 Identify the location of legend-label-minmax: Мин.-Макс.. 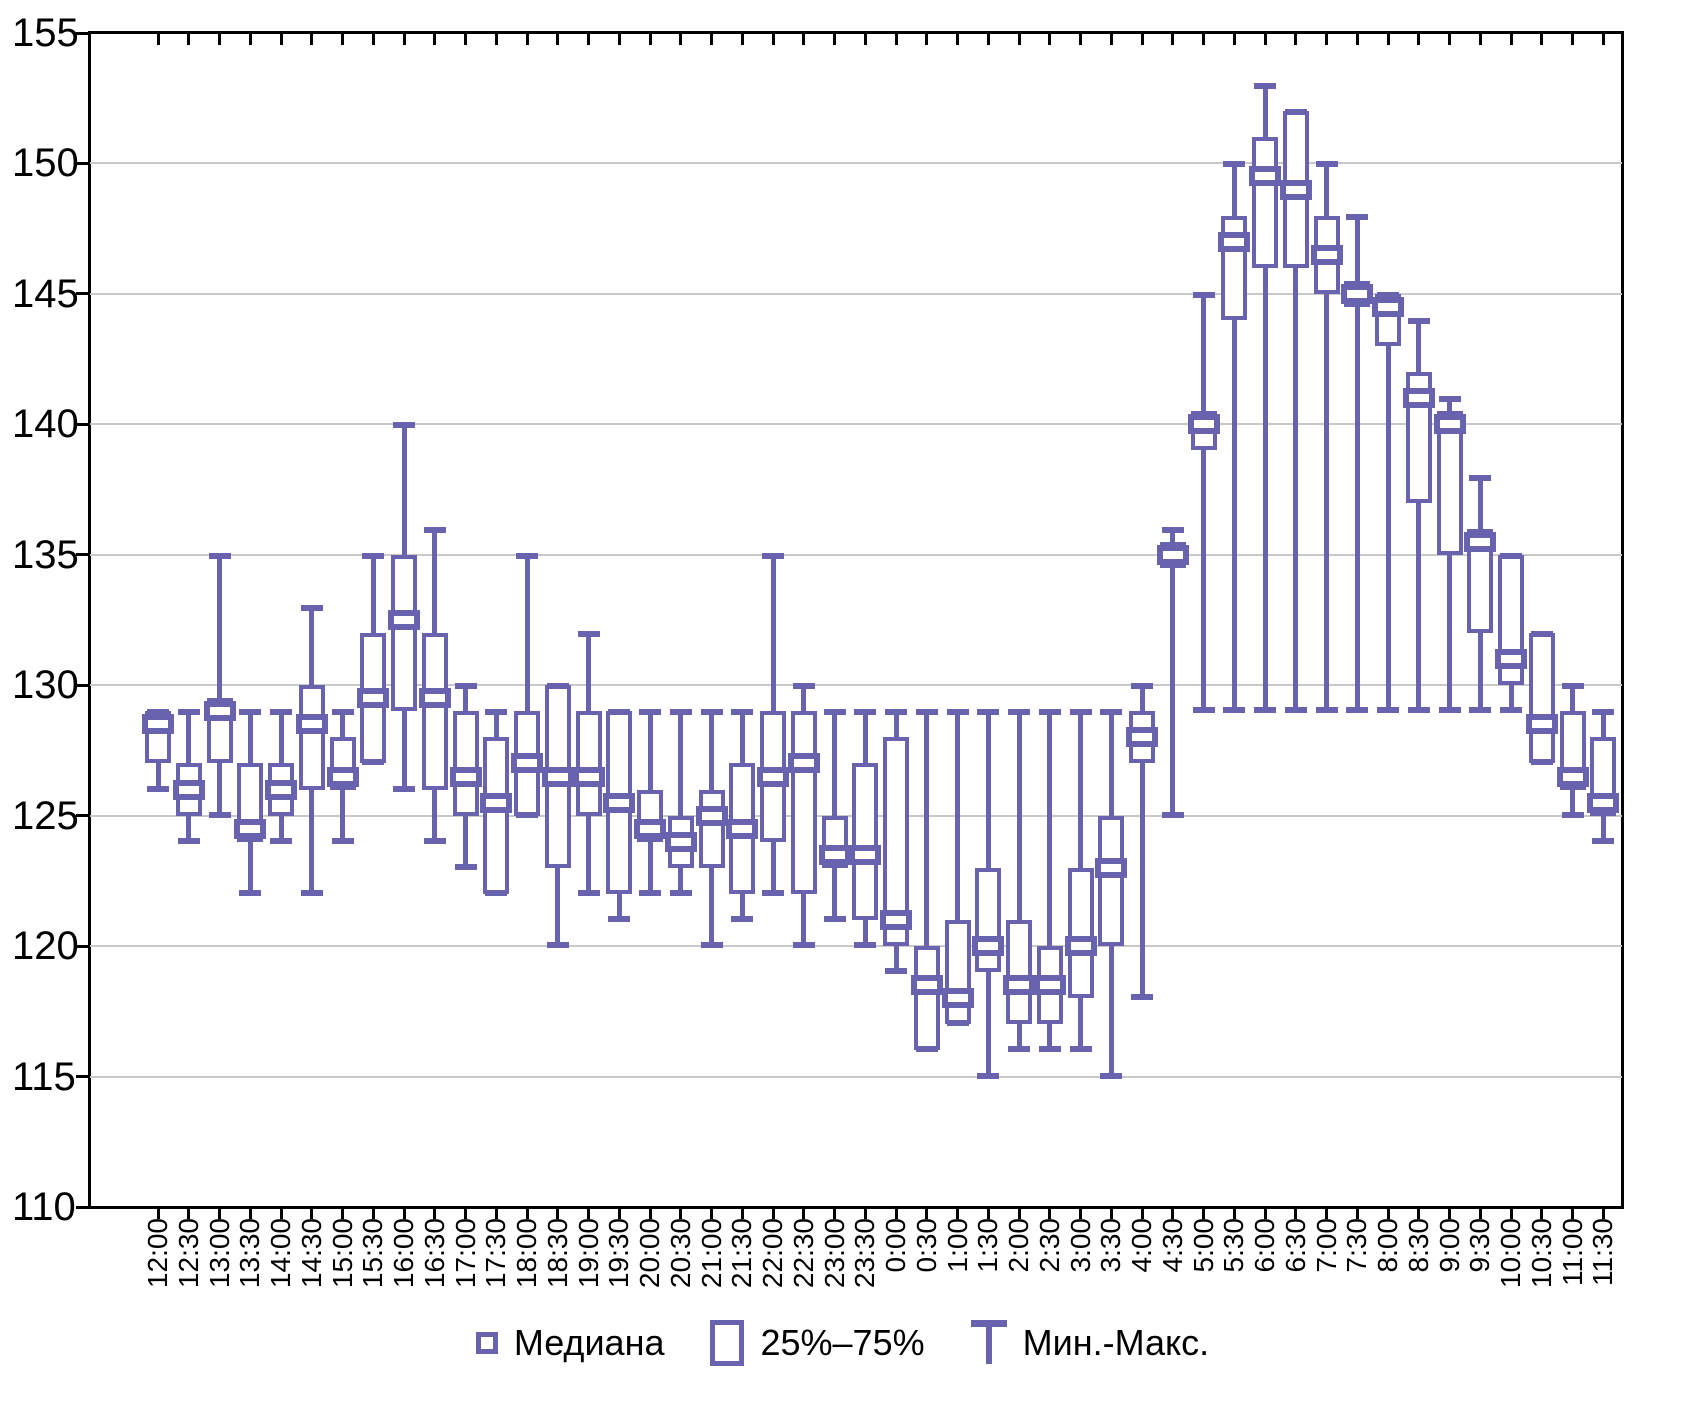
(1116, 1342).